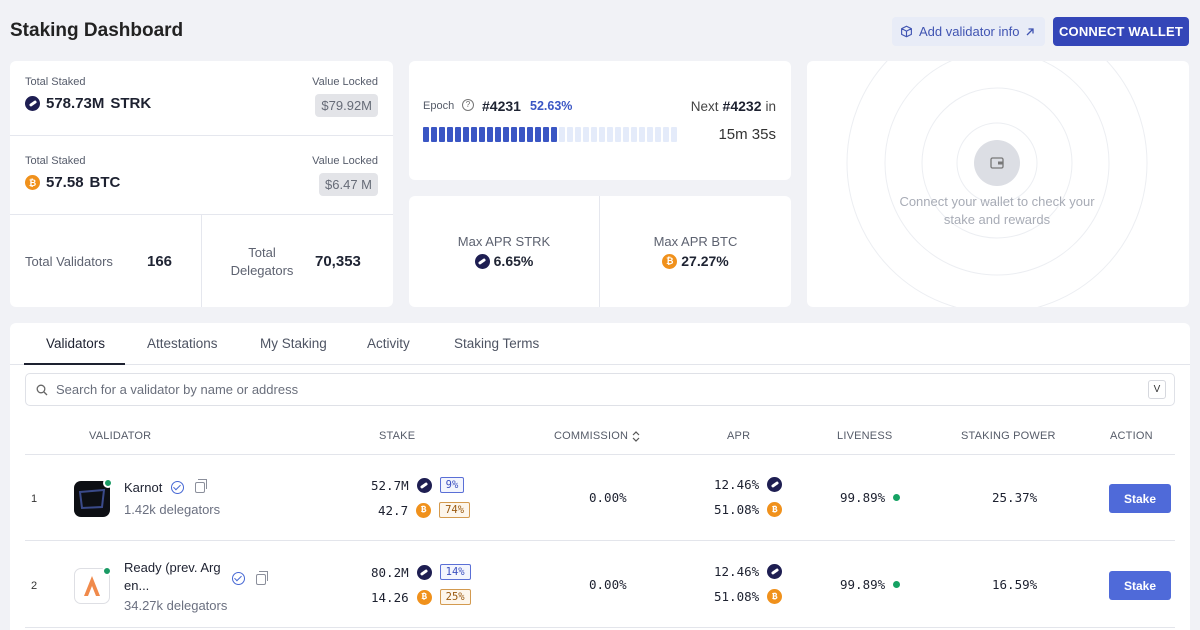 Image resolution: width=1200 pixels, height=630 pixels. Describe the element at coordinates (345, 161) in the screenshot. I see `btc-value-locked-label: Value Locked` at that location.